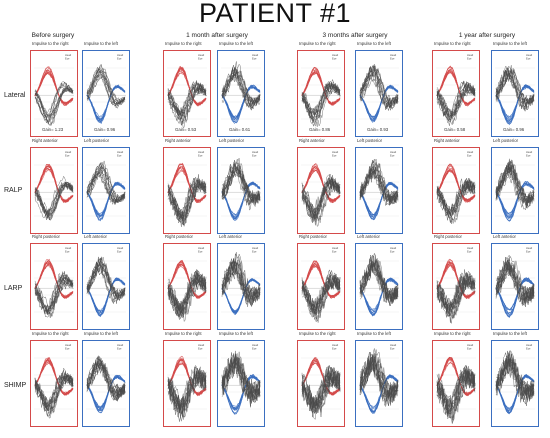 The image size is (550, 438). What do you see at coordinates (53, 35) in the screenshot?
I see `timepoint-header: Before surgery` at bounding box center [53, 35].